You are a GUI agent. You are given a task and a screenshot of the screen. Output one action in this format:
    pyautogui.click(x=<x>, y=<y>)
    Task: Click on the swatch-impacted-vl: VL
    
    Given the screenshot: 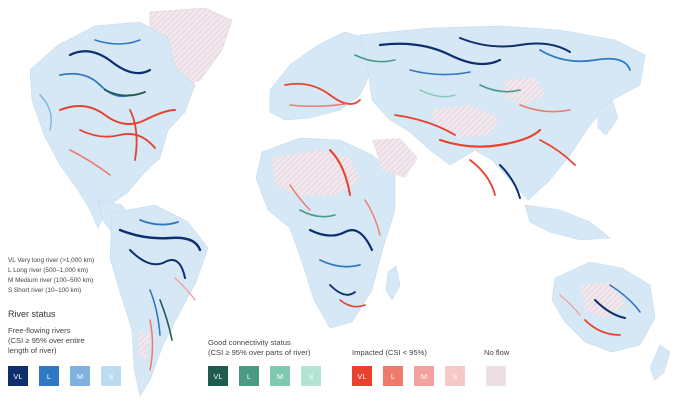 What is the action you would take?
    pyautogui.click(x=362, y=376)
    